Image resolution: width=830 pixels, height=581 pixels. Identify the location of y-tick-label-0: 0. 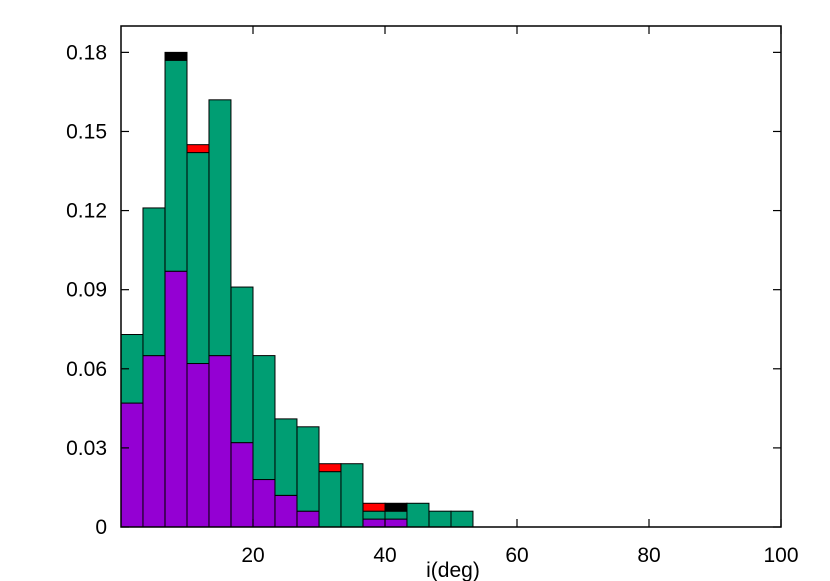
(101, 527).